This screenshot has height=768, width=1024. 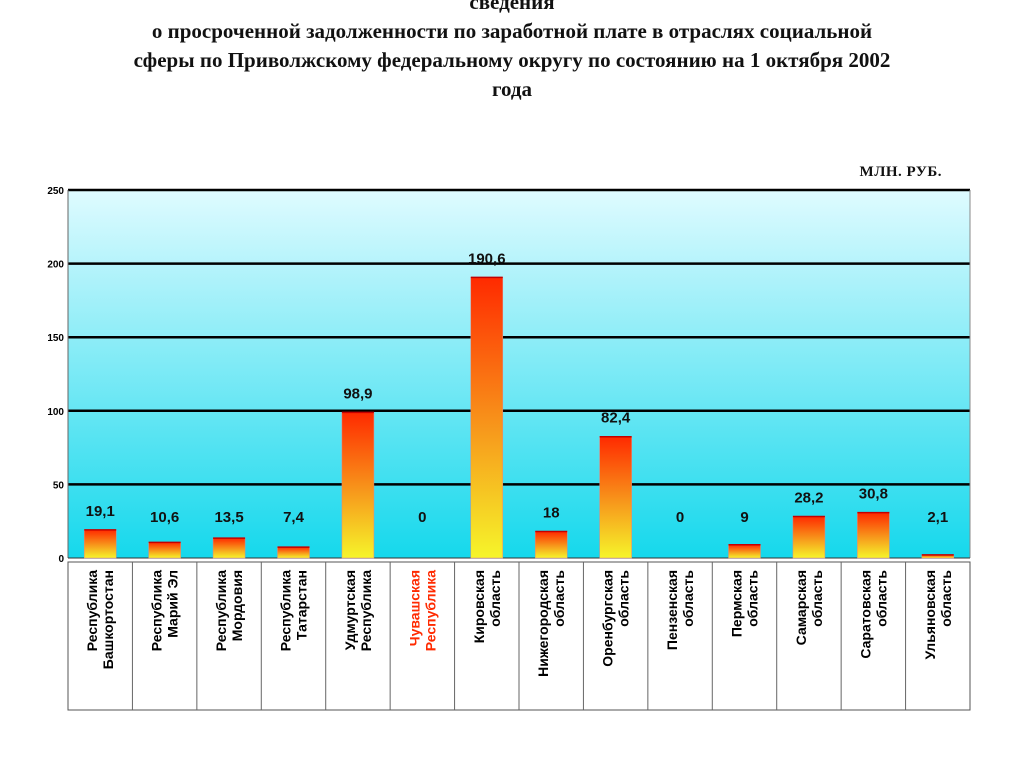 What do you see at coordinates (414, 608) in the screenshot?
I see `x-tick-label-line: Чувашская` at bounding box center [414, 608].